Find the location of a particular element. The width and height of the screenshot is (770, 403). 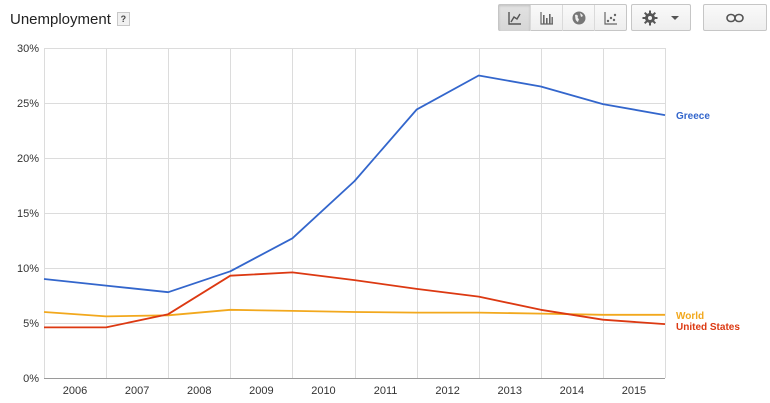

y-tick-label: 20% is located at coordinates (28, 159).